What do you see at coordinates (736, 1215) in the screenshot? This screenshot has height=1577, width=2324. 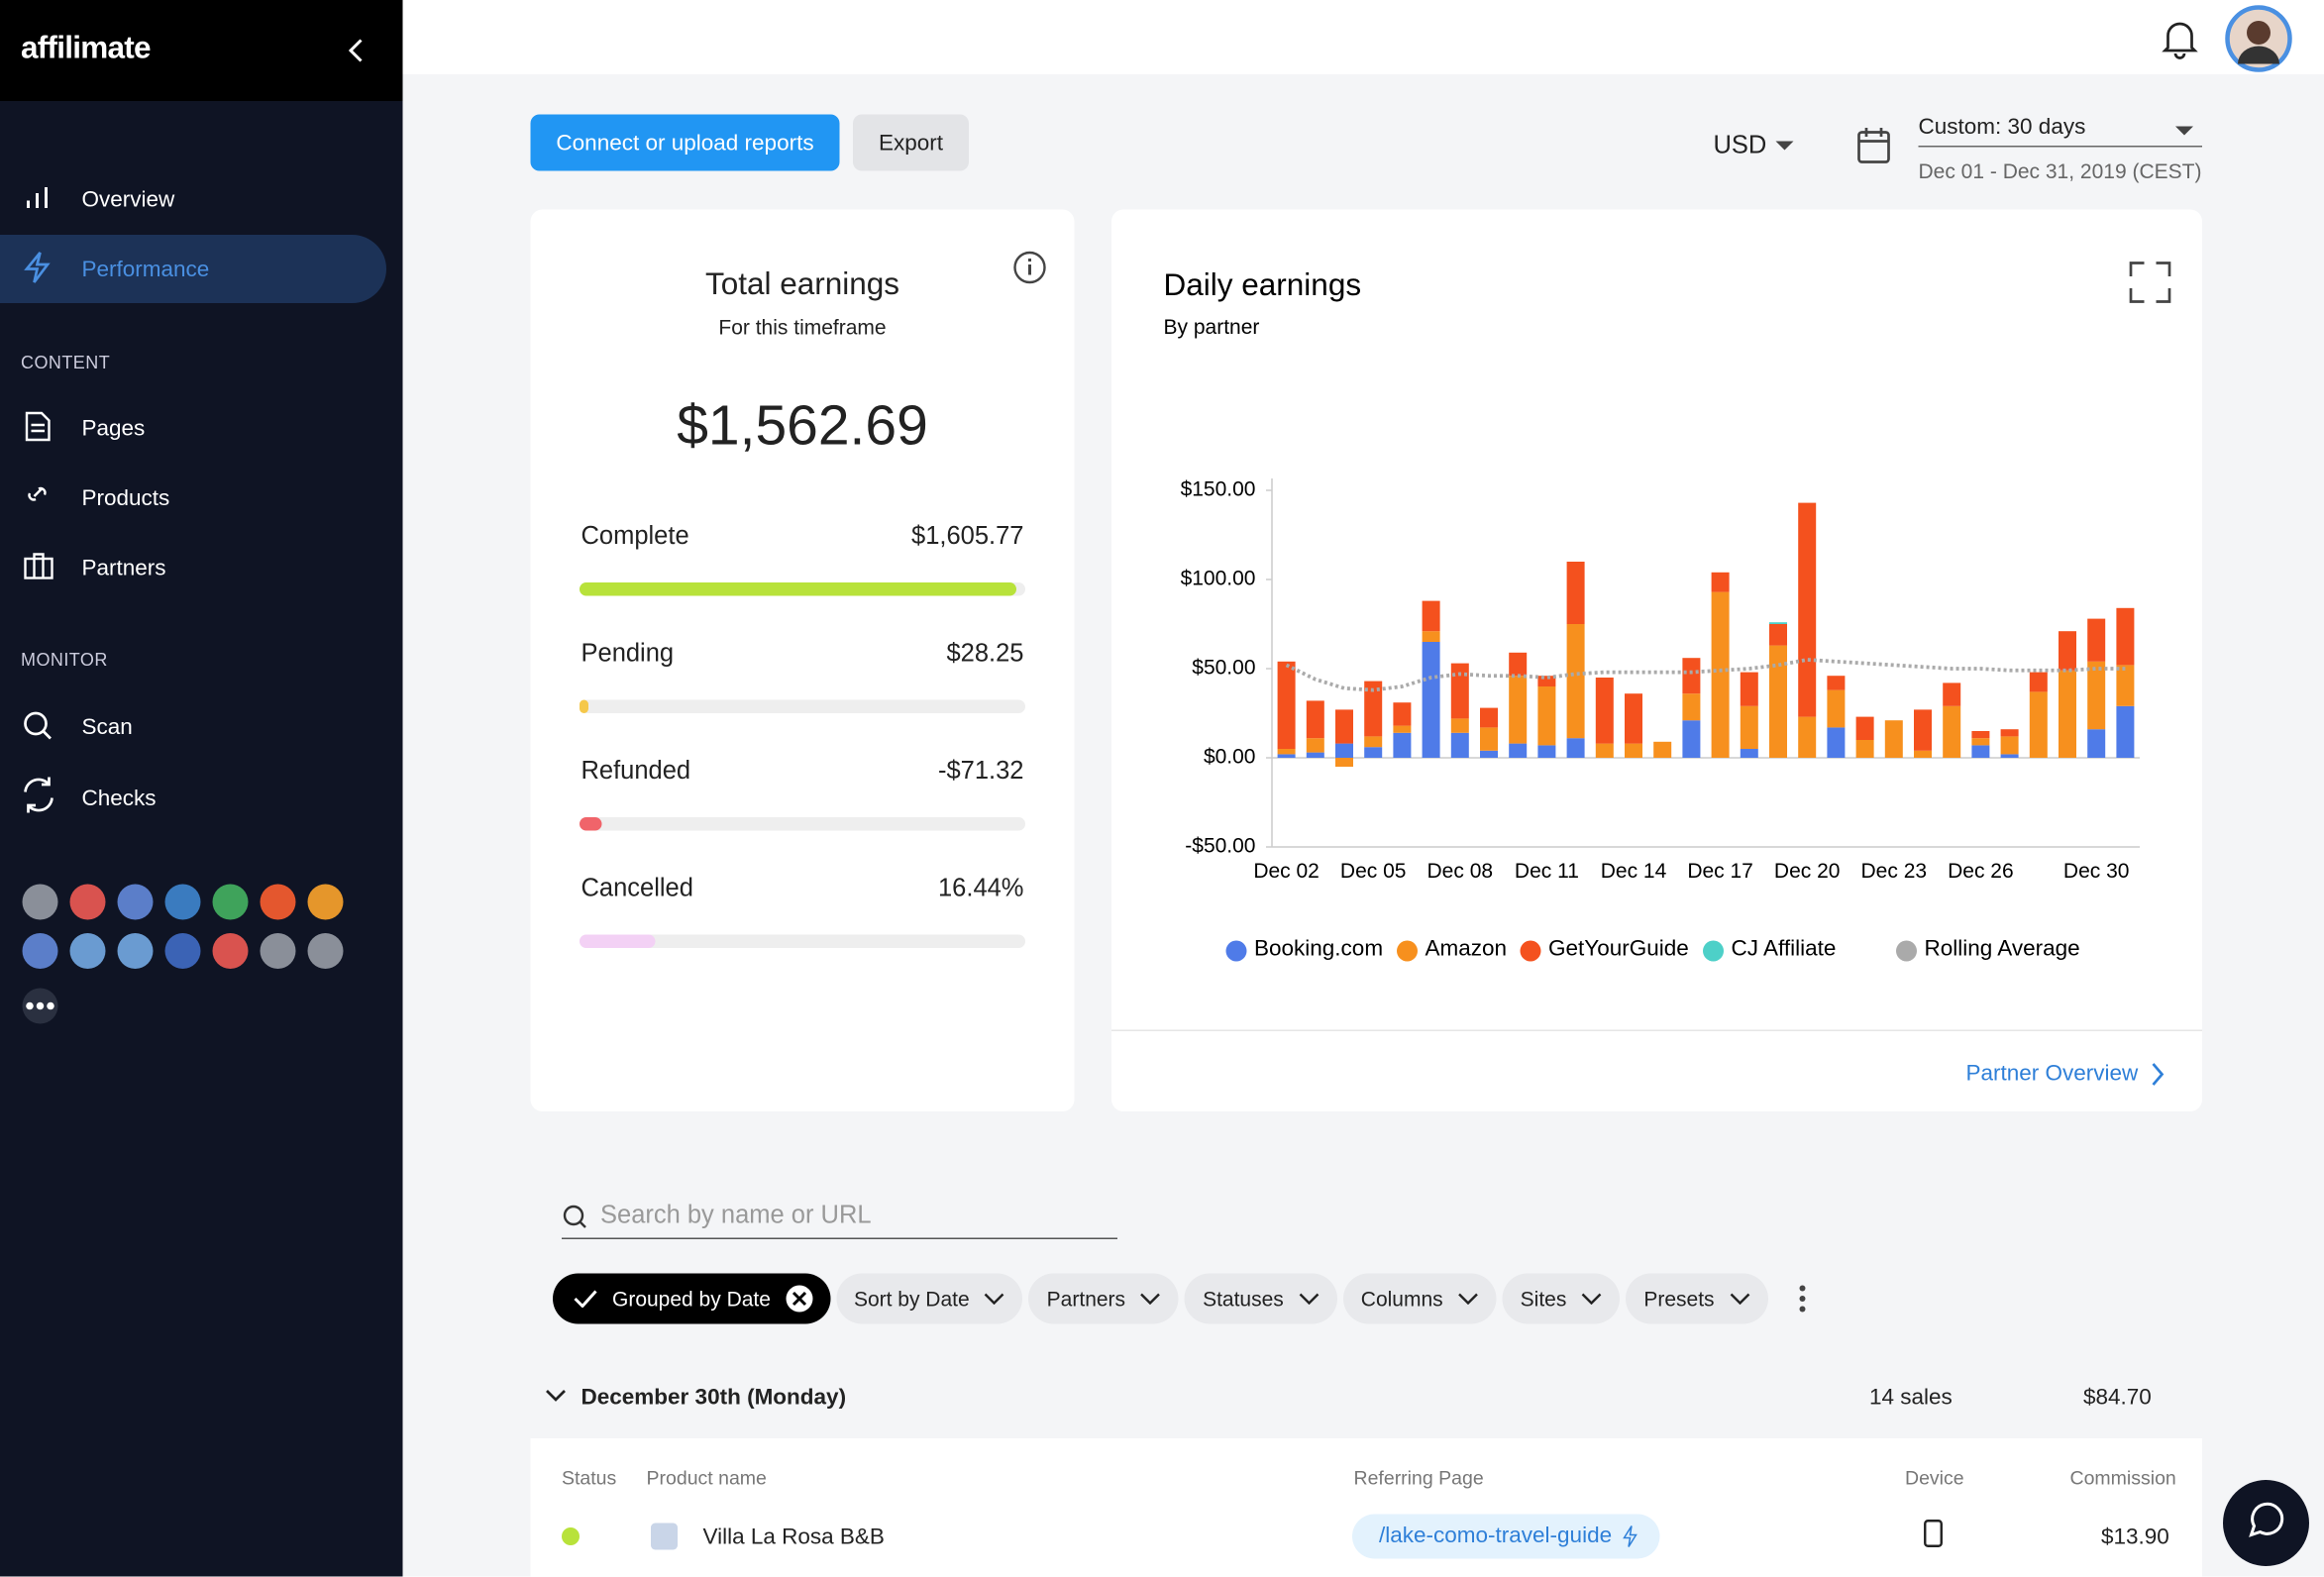 I see `search-input: Search by name or URL` at bounding box center [736, 1215].